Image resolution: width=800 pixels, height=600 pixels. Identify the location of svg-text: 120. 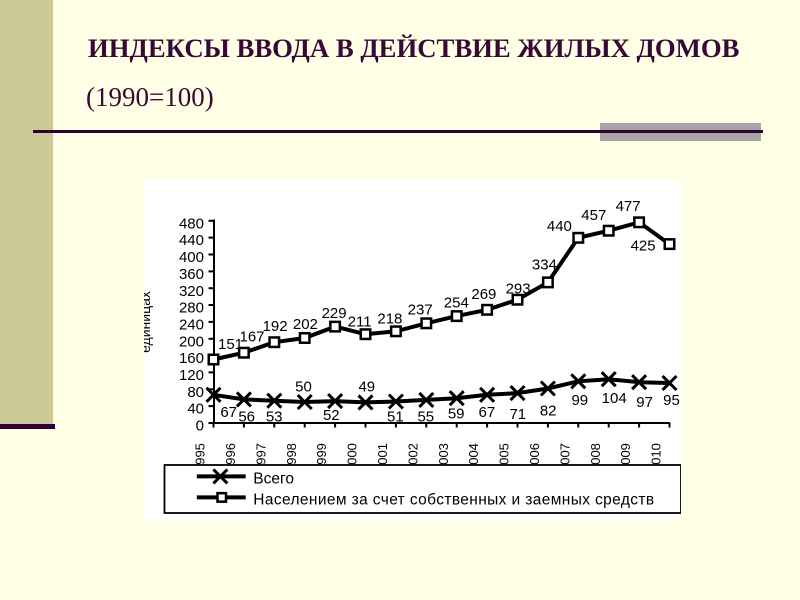
(191, 375).